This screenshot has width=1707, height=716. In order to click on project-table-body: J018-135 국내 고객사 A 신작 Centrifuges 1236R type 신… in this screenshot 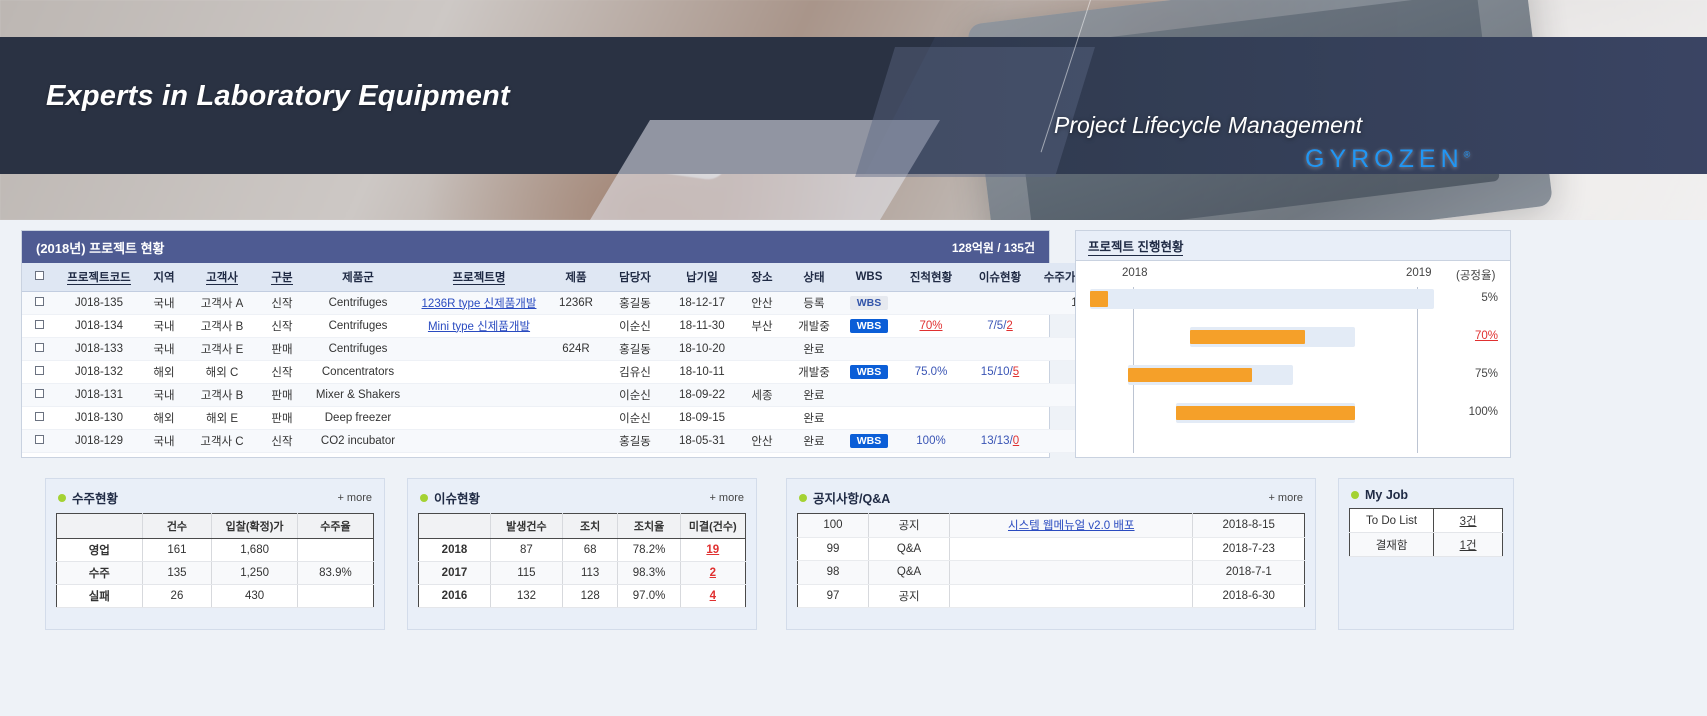, I will do `click(568, 372)`.